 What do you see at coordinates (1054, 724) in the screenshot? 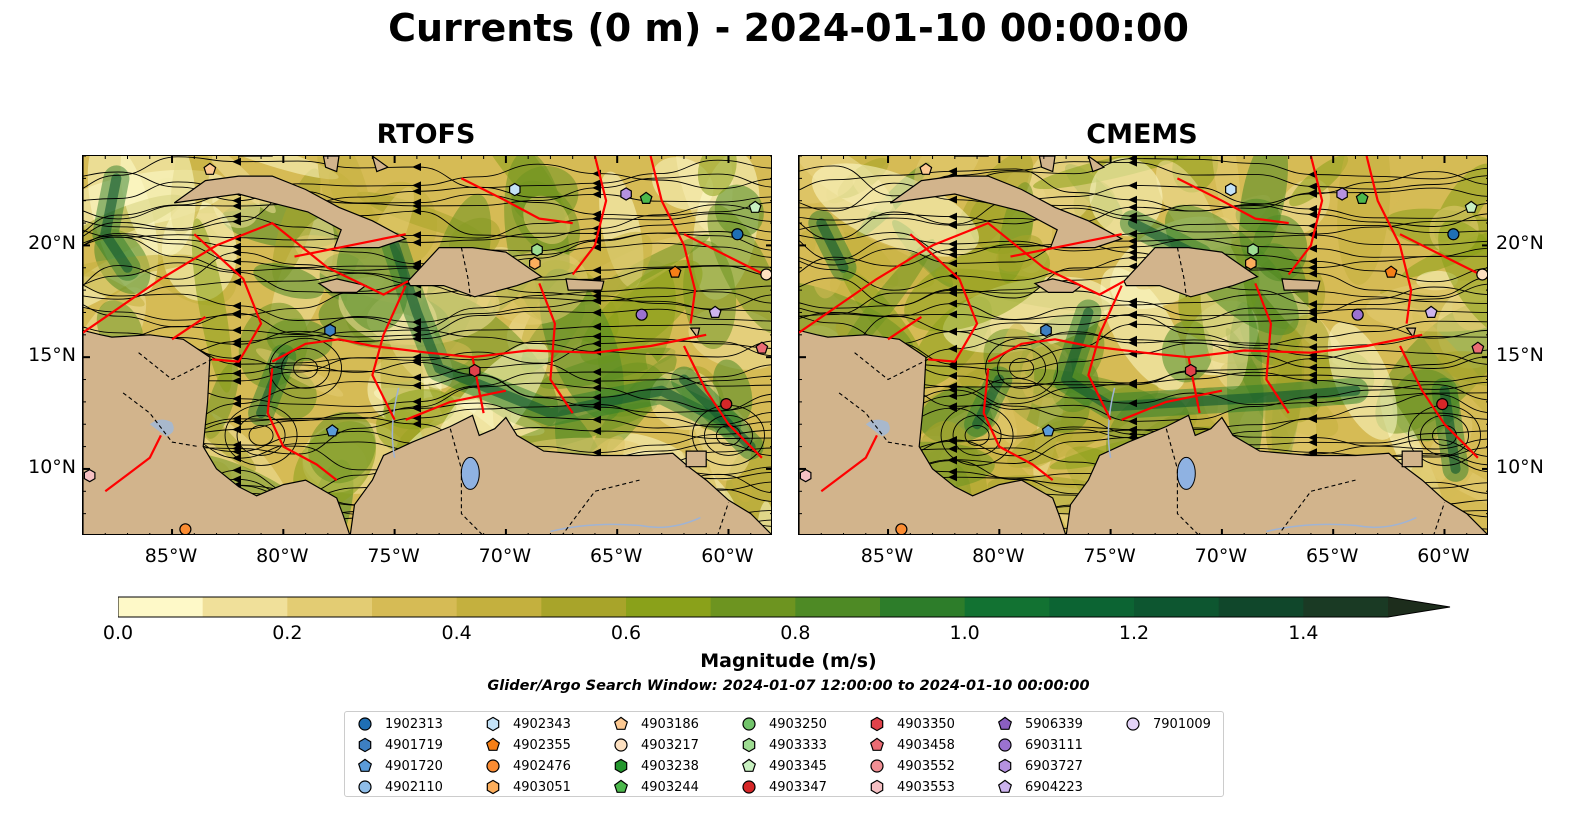
I see `legend-label: 5906339` at bounding box center [1054, 724].